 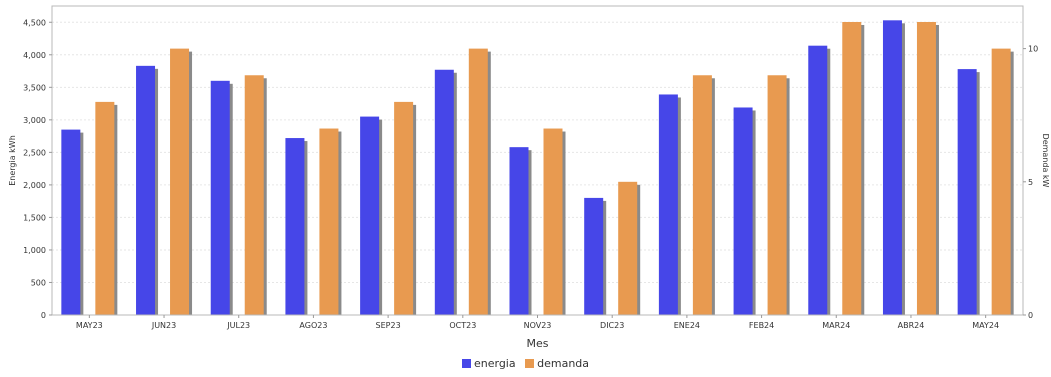 What do you see at coordinates (702, 195) in the screenshot?
I see `bar-demanda-ENE24` at bounding box center [702, 195].